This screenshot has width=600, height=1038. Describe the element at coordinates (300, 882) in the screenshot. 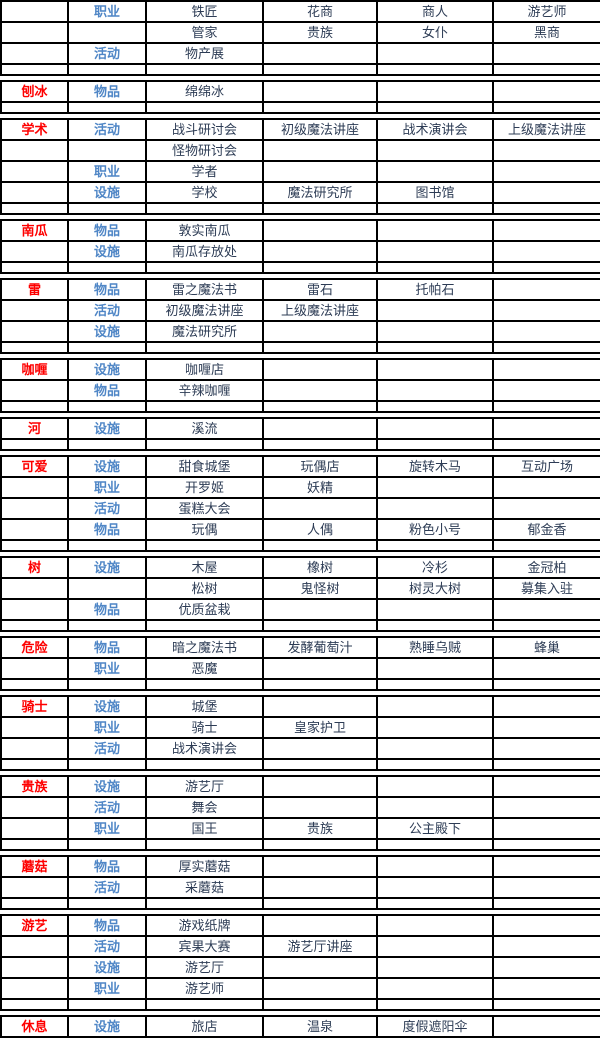

I see `group-block: 蘑菇 物品 厚实蘑菇 活动 采蘑菇` at that location.